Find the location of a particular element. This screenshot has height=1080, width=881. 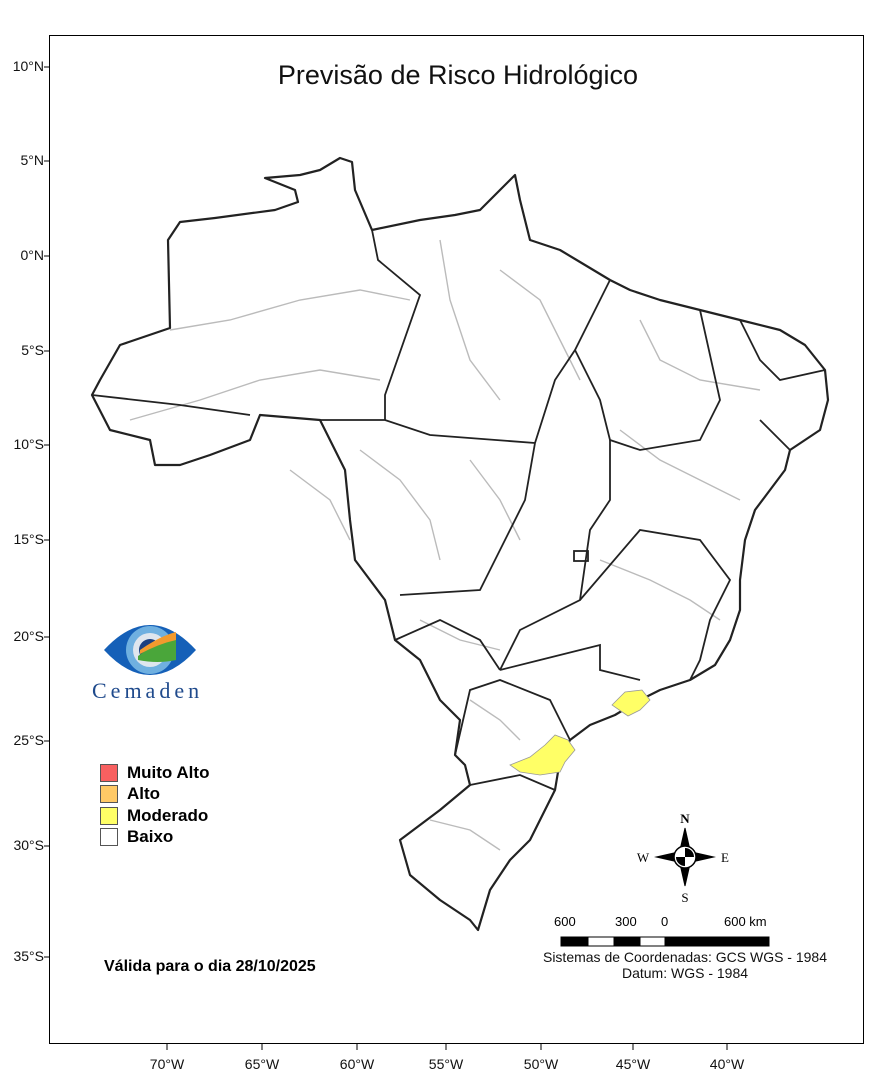

lat-label: 10°N is located at coordinates (28, 66).